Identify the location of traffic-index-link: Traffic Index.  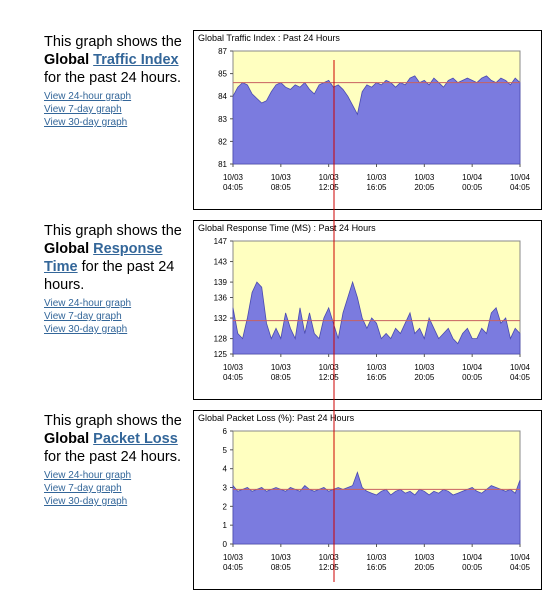
(136, 60).